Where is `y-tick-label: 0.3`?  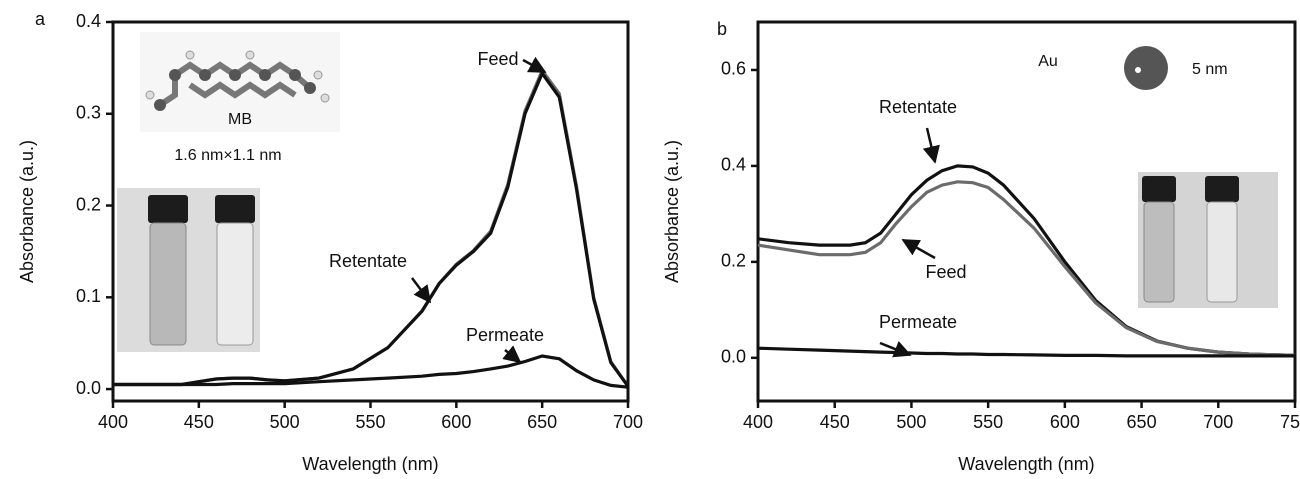 y-tick-label: 0.3 is located at coordinates (88, 113).